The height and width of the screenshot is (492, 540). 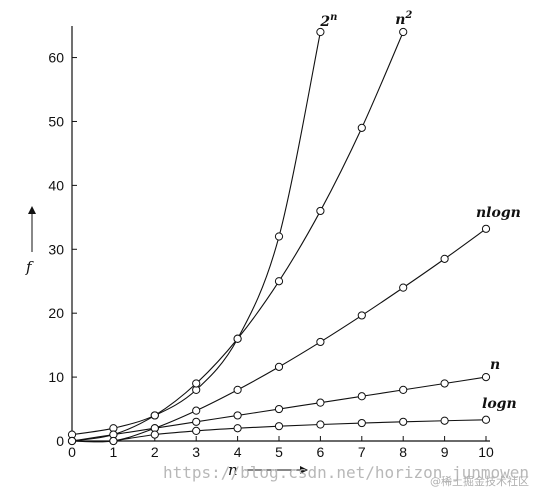 I want to click on y-tick-label: 50, so click(x=56, y=121).